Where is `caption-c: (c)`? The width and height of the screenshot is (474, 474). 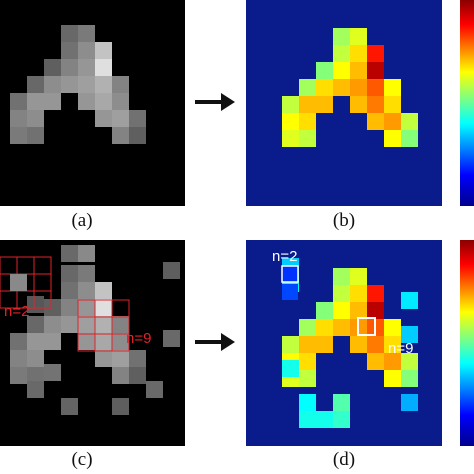 caption-c: (c) is located at coordinates (82, 459).